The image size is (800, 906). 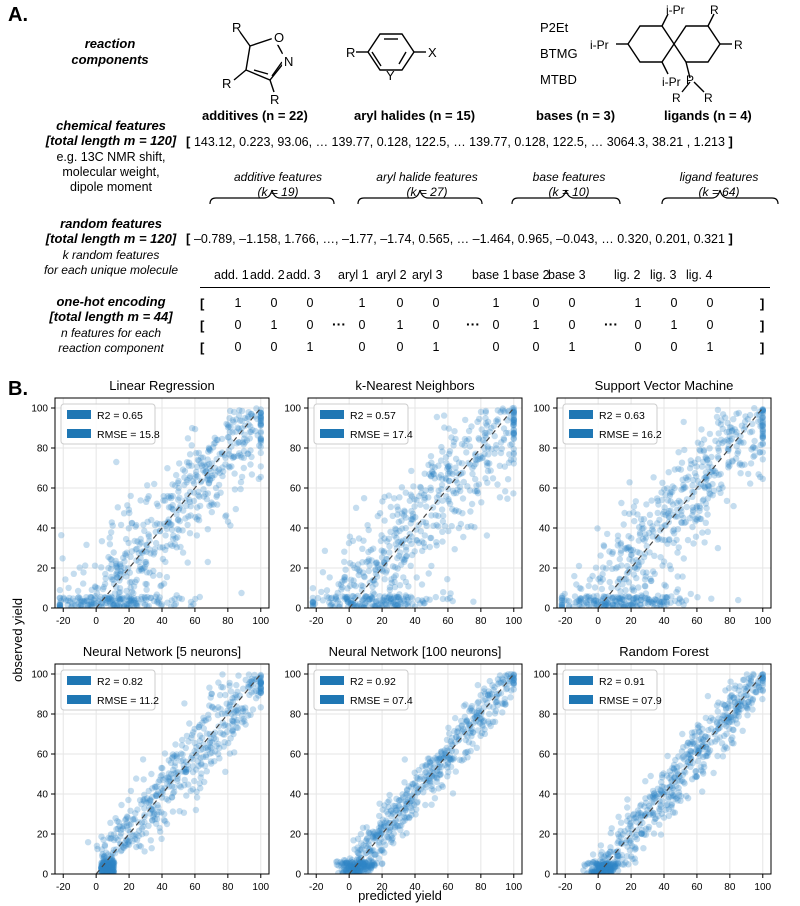 I want to click on onehot-column-2: add. 2, so click(x=267, y=275).